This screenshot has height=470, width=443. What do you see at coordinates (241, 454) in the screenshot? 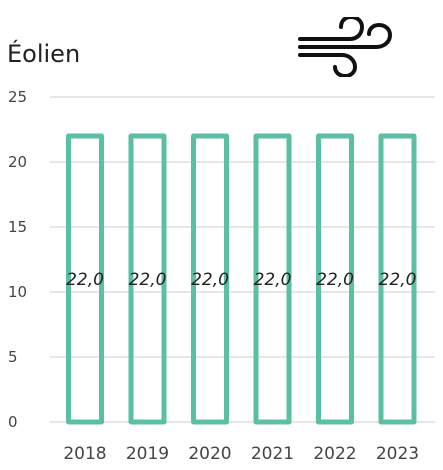
I see `x-axis-ticks: 2018 2019 2020 2021 2022 2023` at bounding box center [241, 454].